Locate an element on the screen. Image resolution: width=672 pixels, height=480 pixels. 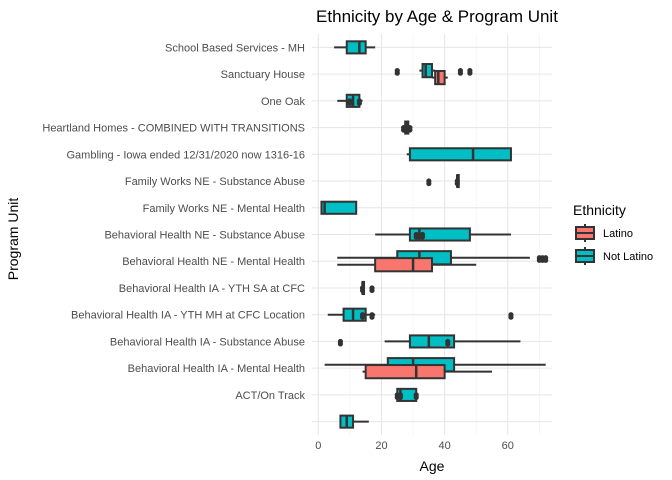
y-axis-label: Program Unit is located at coordinates (13, 239).